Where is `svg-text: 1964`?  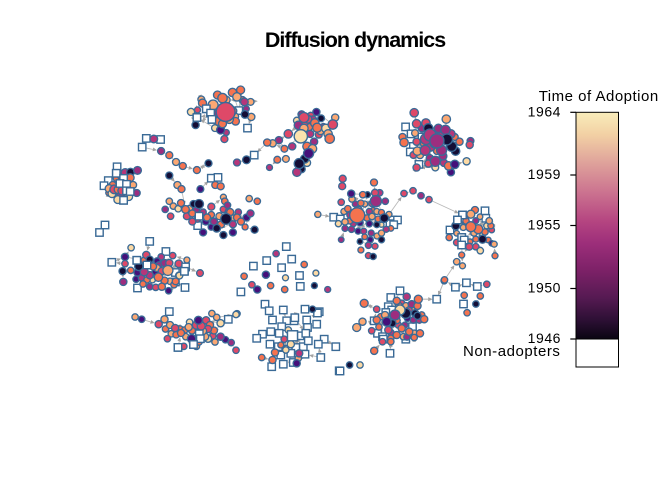 svg-text: 1964 is located at coordinates (544, 112).